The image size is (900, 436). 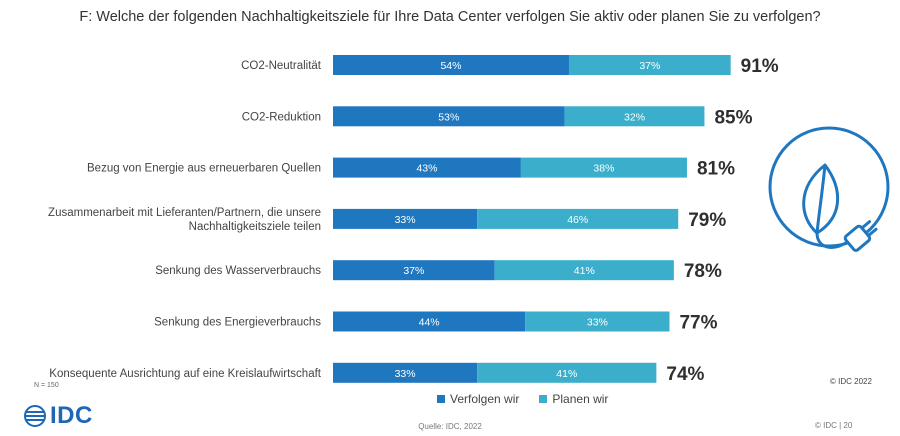 I want to click on legend: Verfolgen wir Planen wir, so click(x=532, y=399).